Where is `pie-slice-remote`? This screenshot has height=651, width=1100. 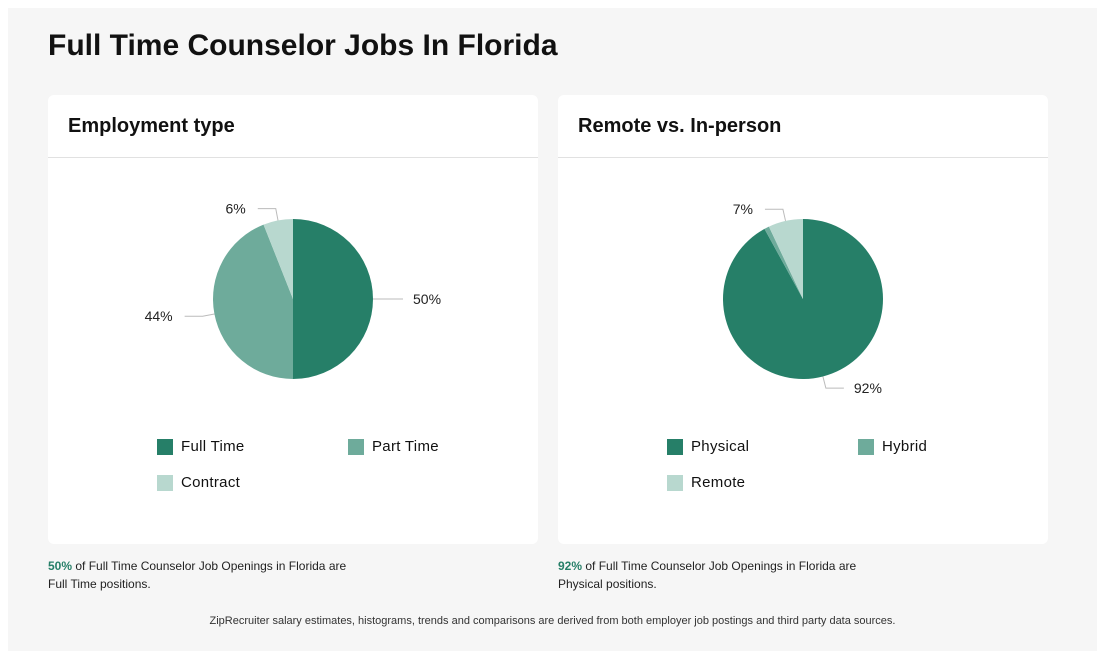
pie-slice-remote is located at coordinates (785, 259).